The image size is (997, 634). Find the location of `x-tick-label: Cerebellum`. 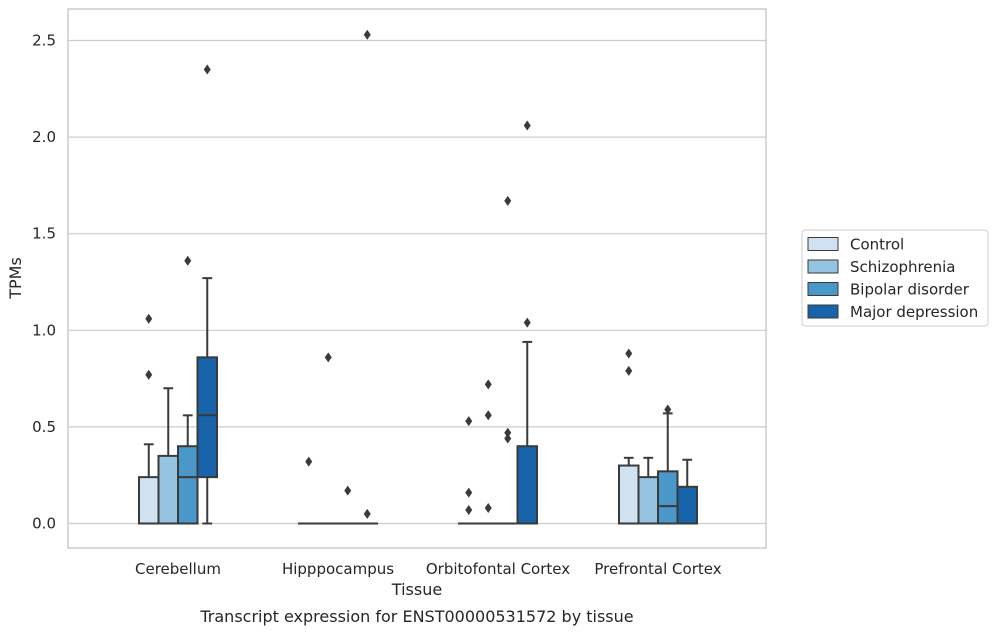

x-tick-label: Cerebellum is located at coordinates (178, 569).